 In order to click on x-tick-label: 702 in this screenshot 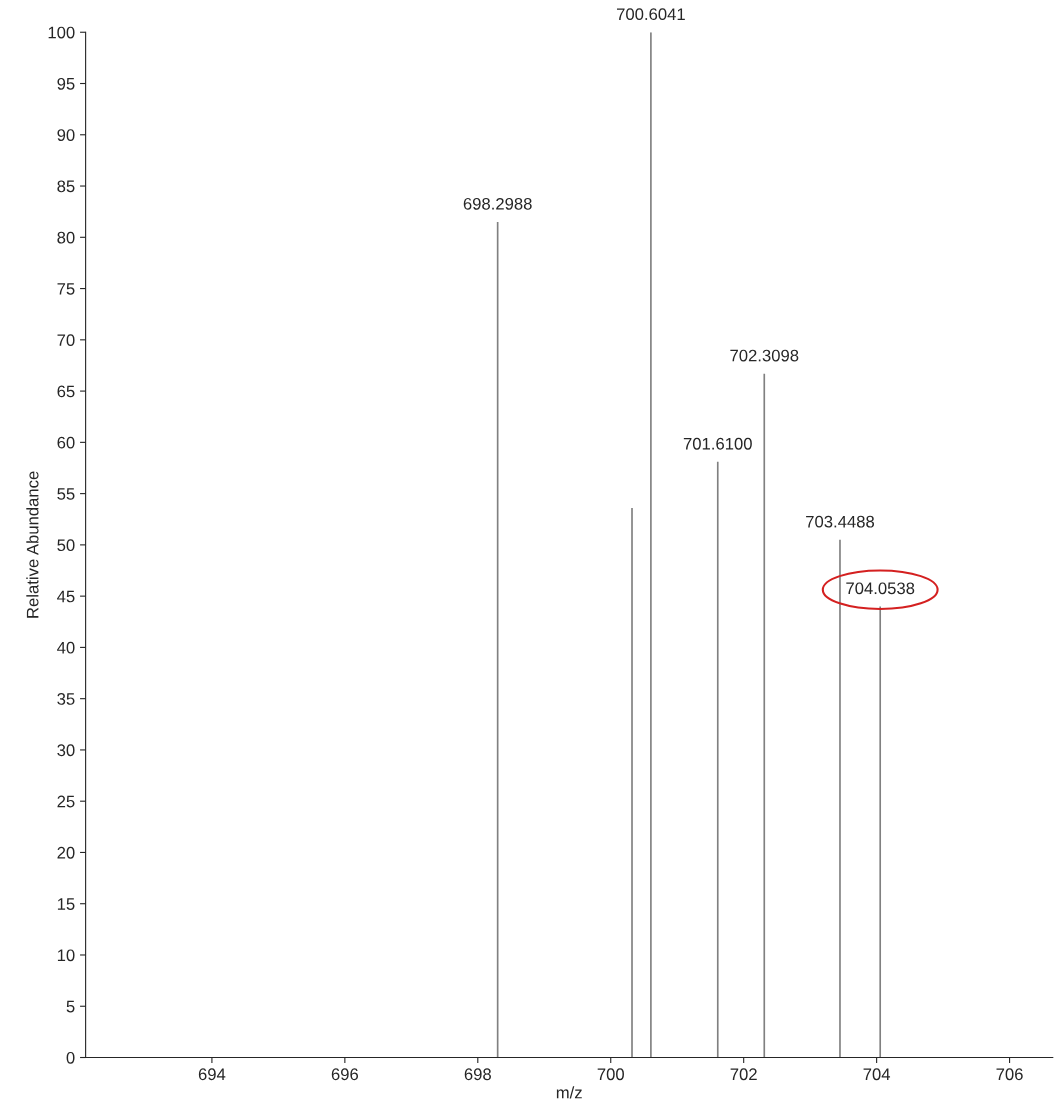, I will do `click(743, 1074)`.